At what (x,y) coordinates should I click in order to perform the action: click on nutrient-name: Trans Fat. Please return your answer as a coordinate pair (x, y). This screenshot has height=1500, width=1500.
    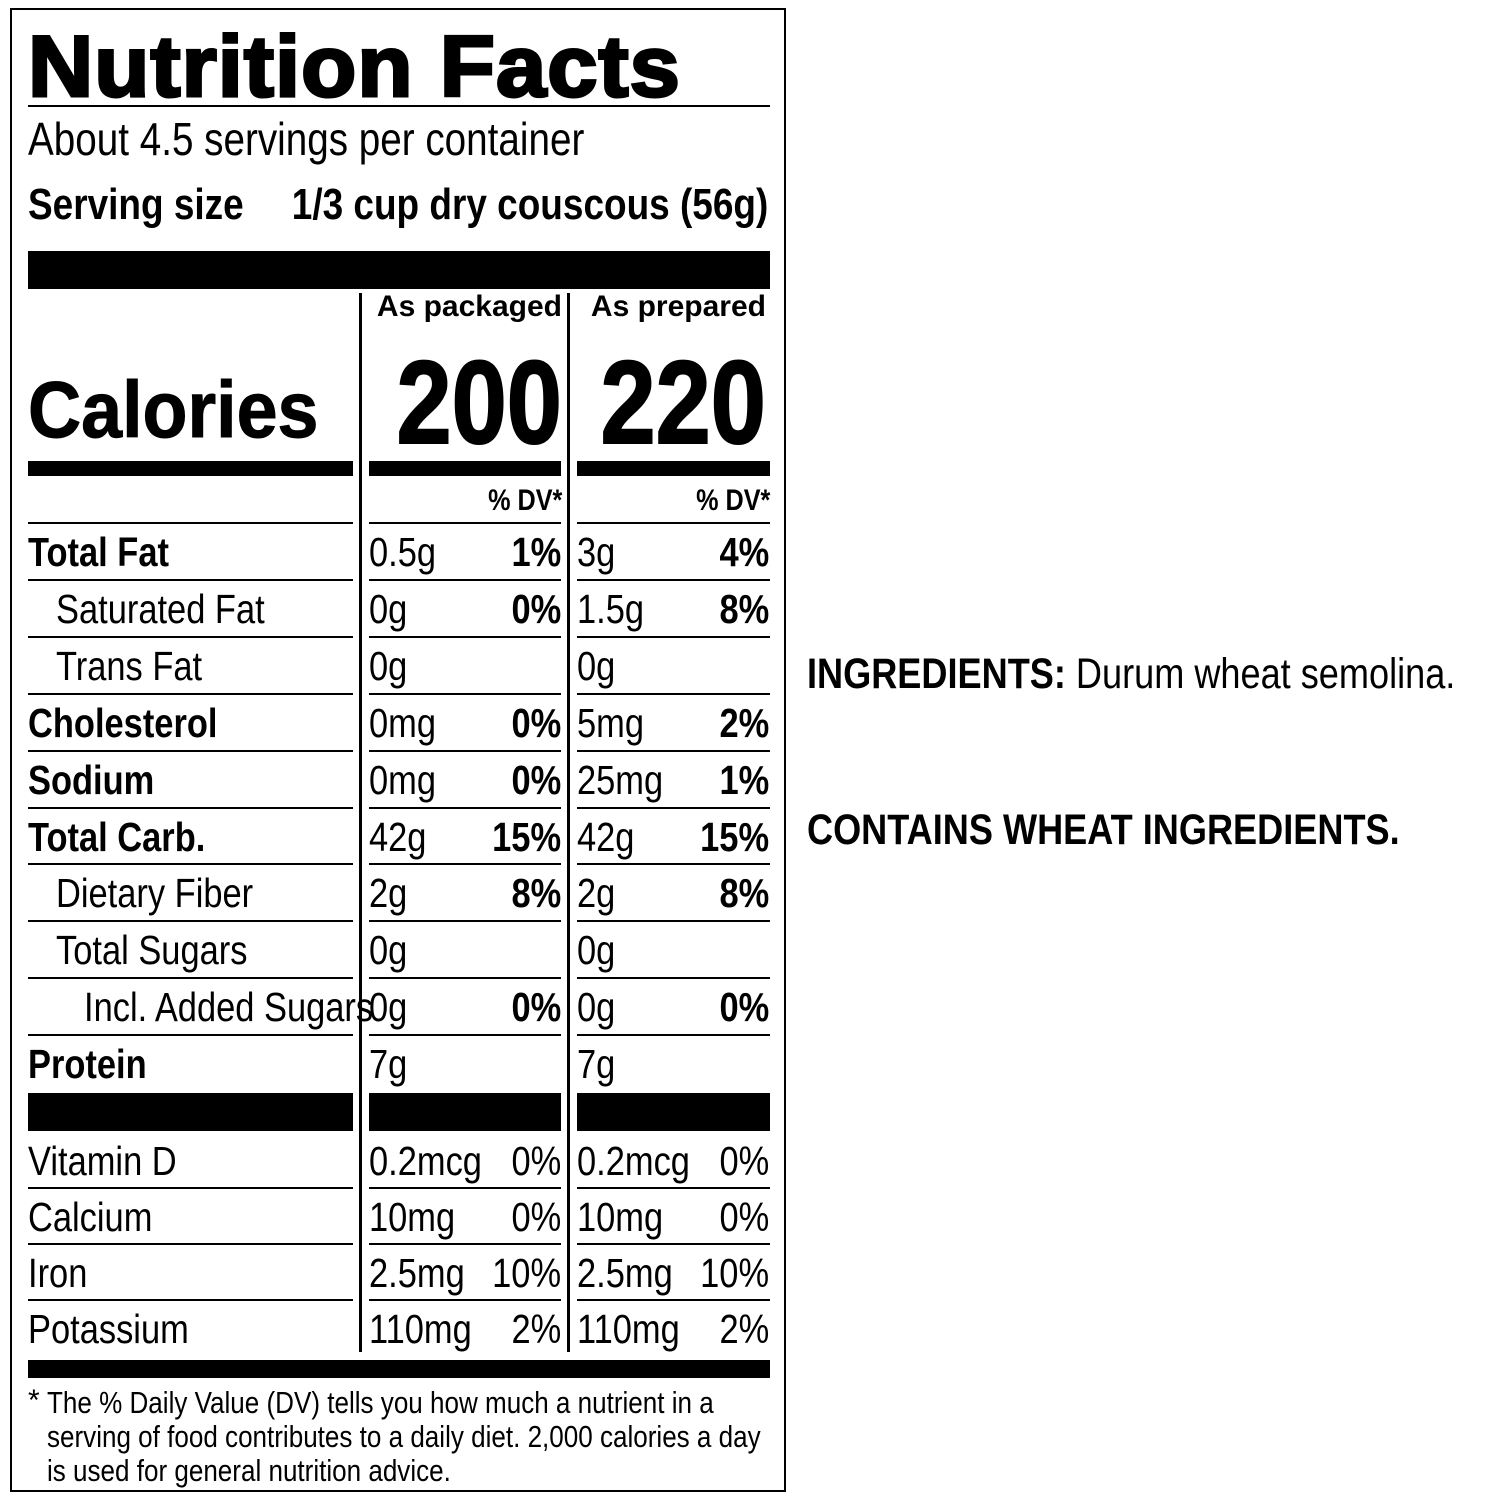
    Looking at the image, I should click on (143, 666).